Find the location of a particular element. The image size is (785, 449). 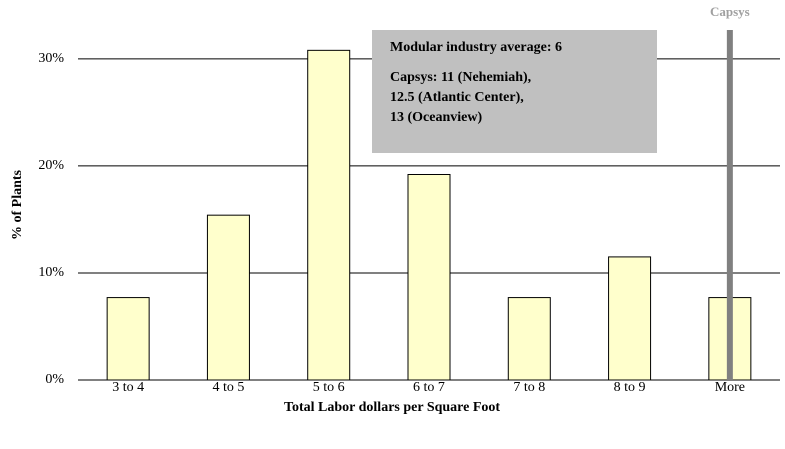

x-tick-label: More is located at coordinates (730, 387).